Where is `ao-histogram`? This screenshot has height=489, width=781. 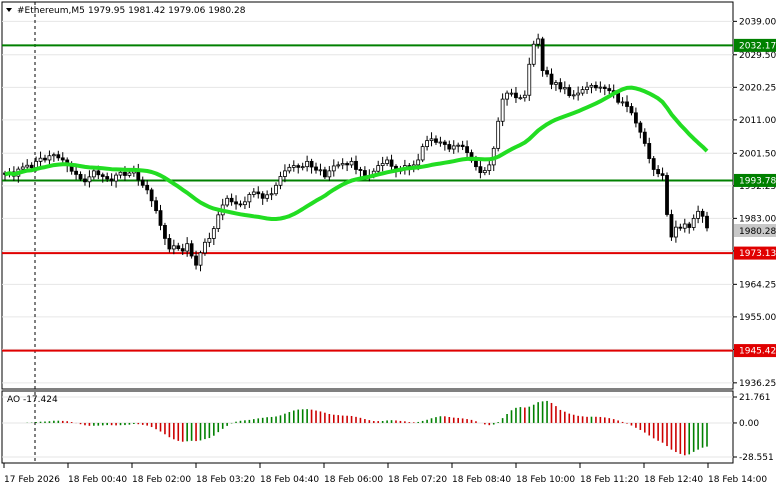
ao-histogram is located at coordinates (367, 428).